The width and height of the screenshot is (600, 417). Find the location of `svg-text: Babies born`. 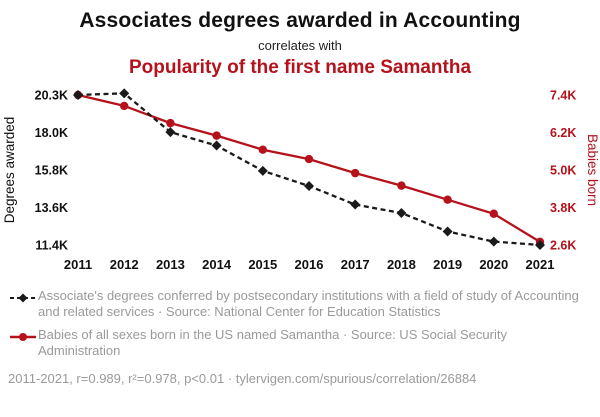

svg-text: Babies born is located at coordinates (592, 170).